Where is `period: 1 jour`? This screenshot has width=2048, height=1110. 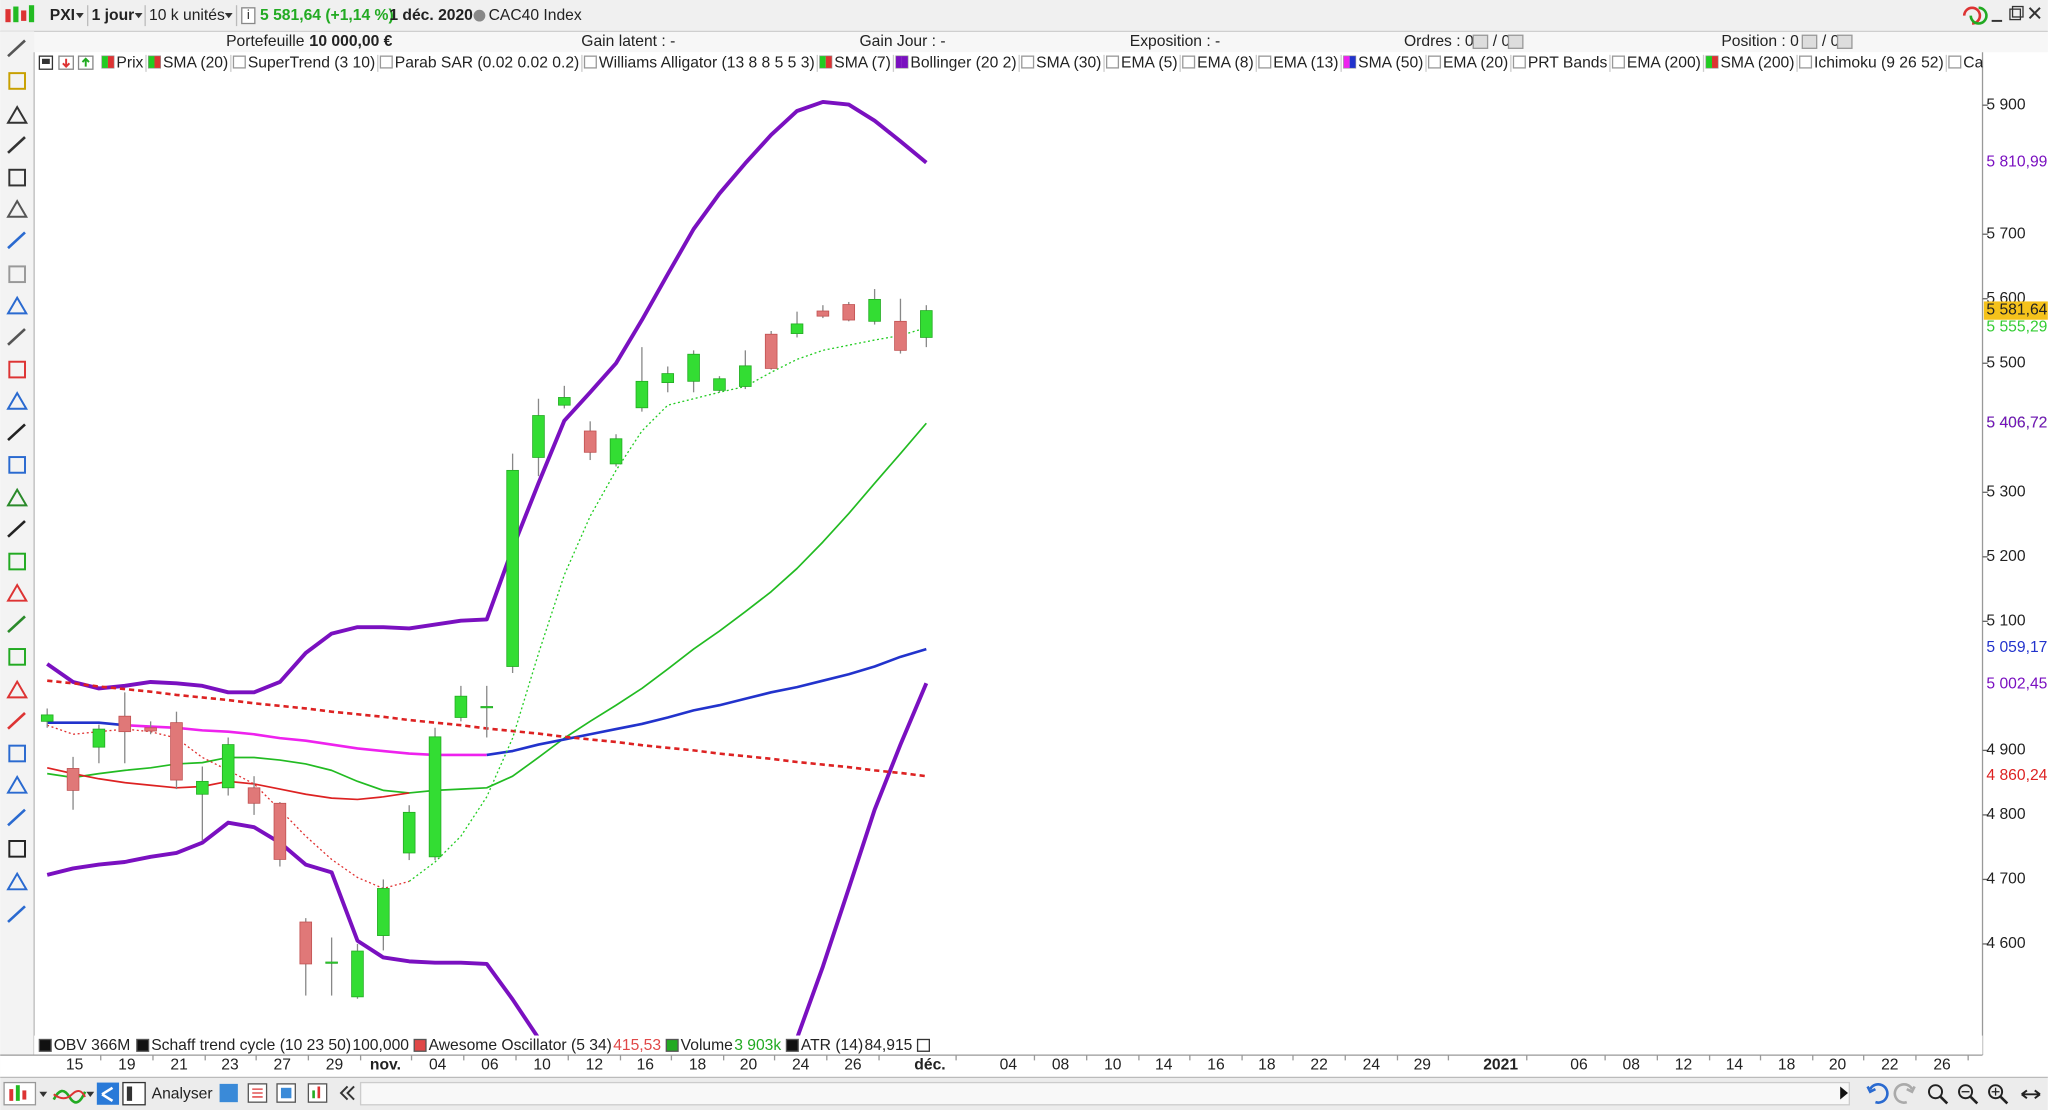 period: 1 jour is located at coordinates (113, 15).